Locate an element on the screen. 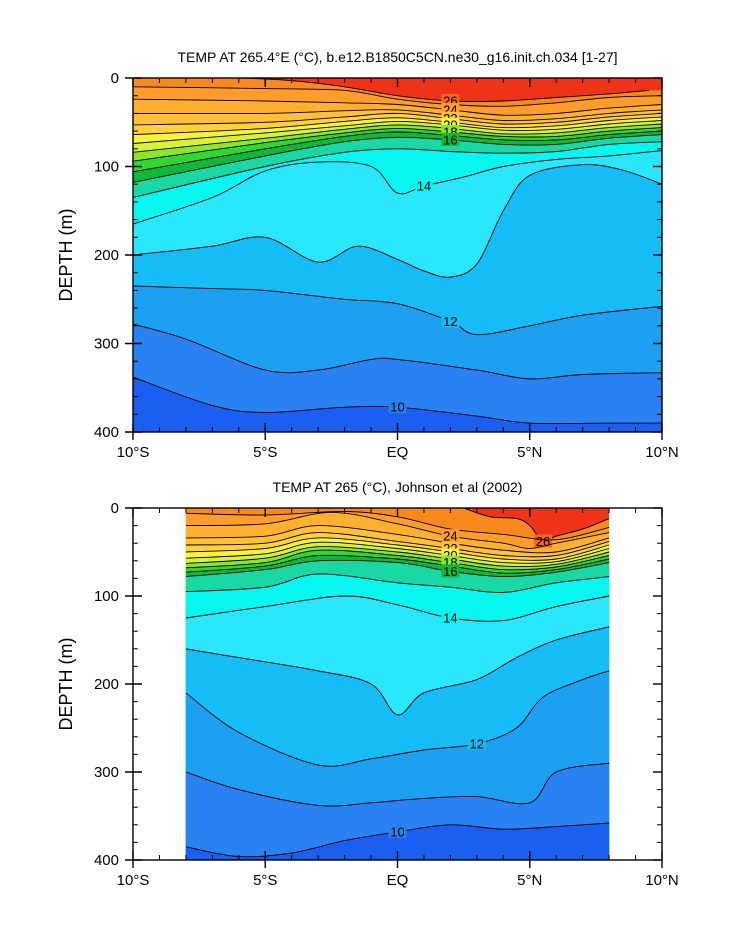 This screenshot has height=945, width=733. contour-label: 24 is located at coordinates (450, 536).